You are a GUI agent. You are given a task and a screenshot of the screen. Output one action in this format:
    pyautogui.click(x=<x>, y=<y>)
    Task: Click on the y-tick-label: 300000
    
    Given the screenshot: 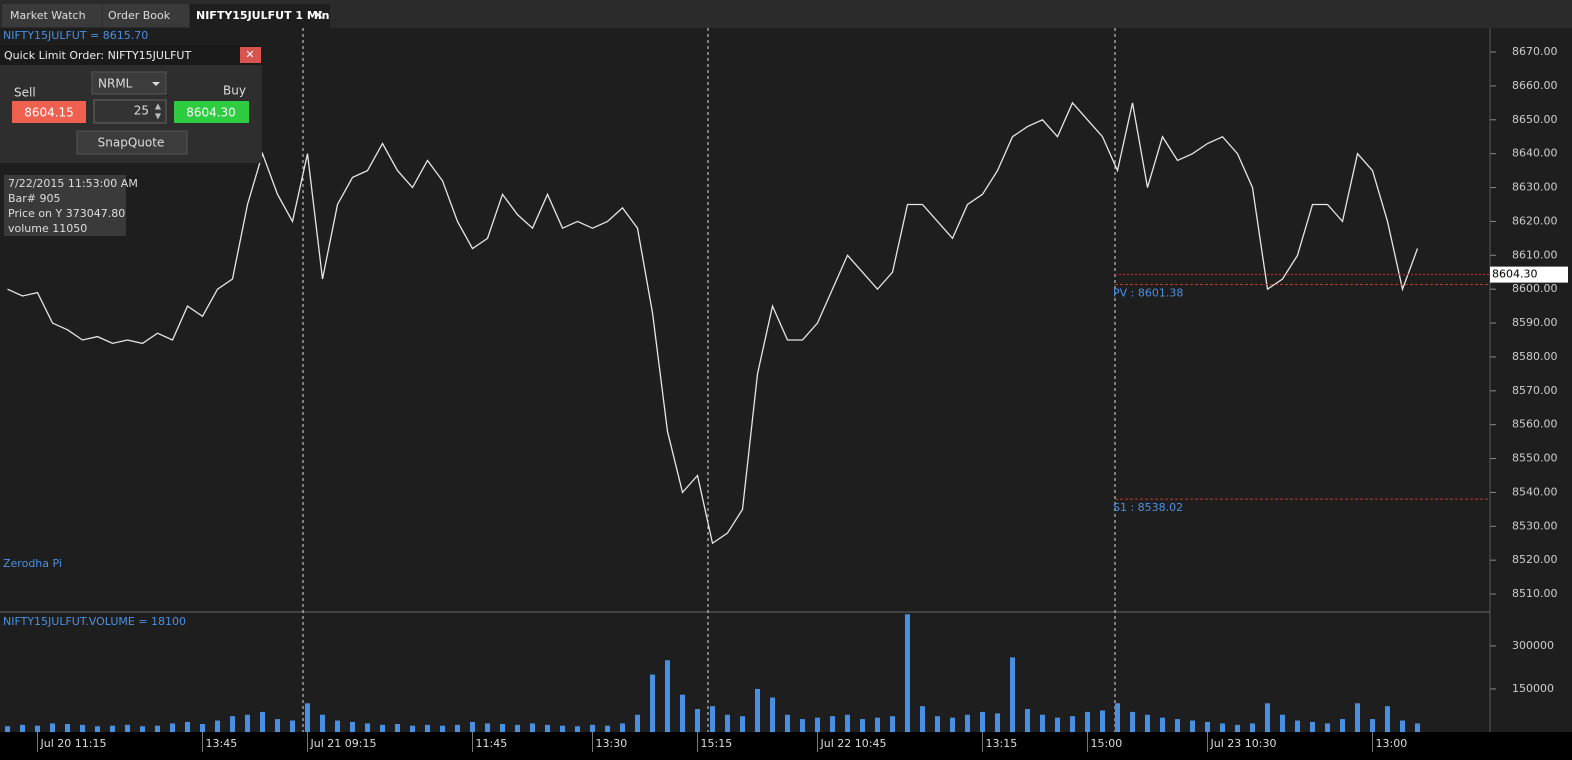 What is the action you would take?
    pyautogui.click(x=1533, y=645)
    